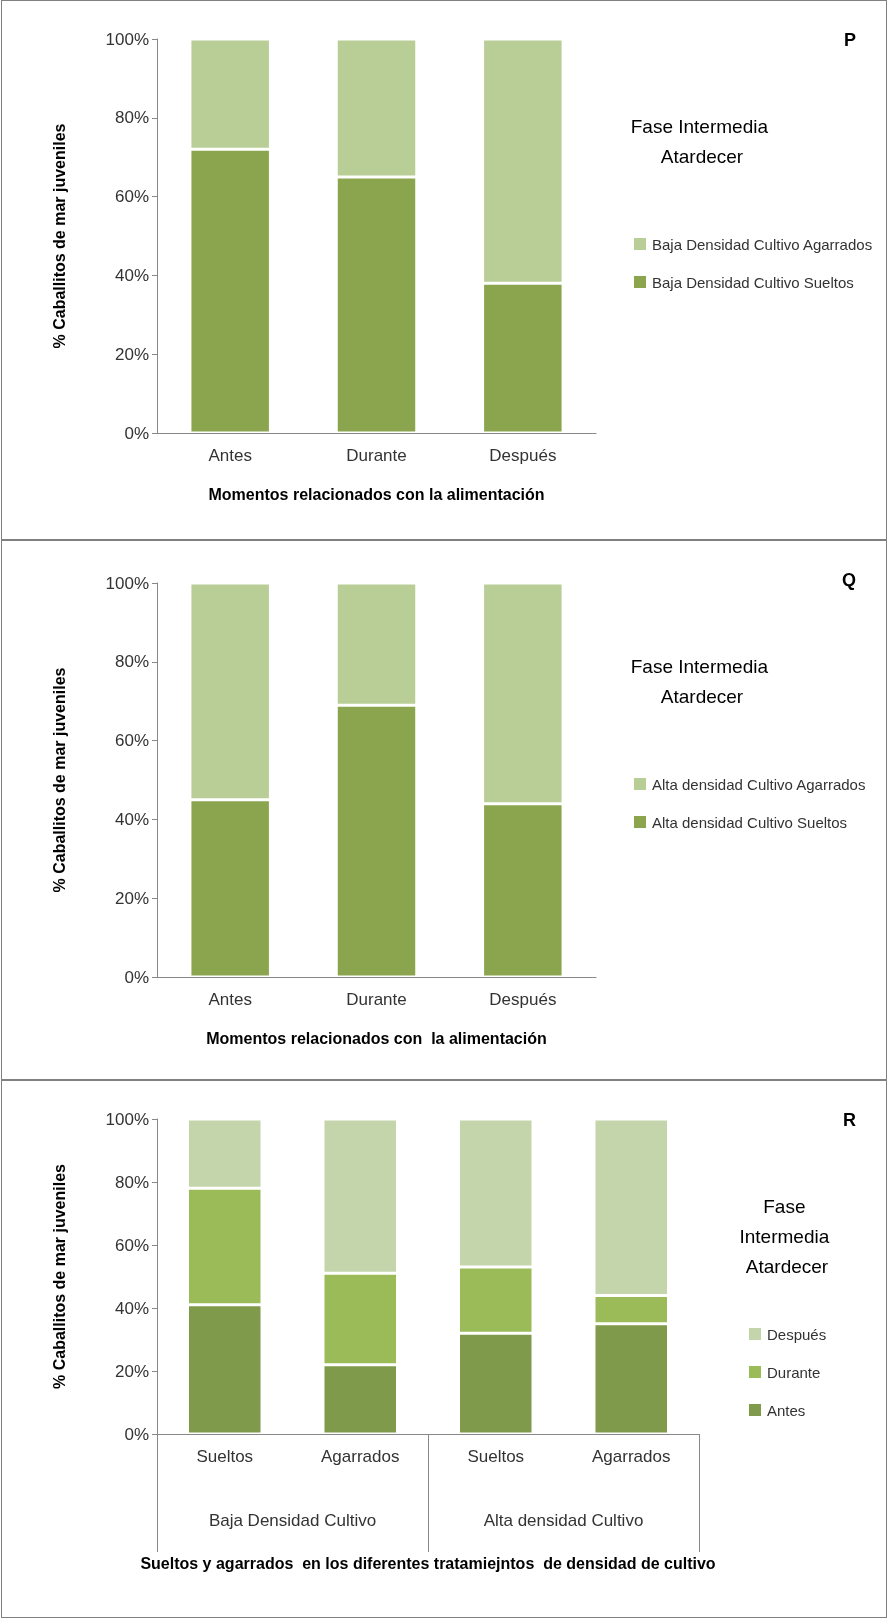 The width and height of the screenshot is (890, 1618). Describe the element at coordinates (797, 1334) in the screenshot. I see `legend-label: Después` at that location.